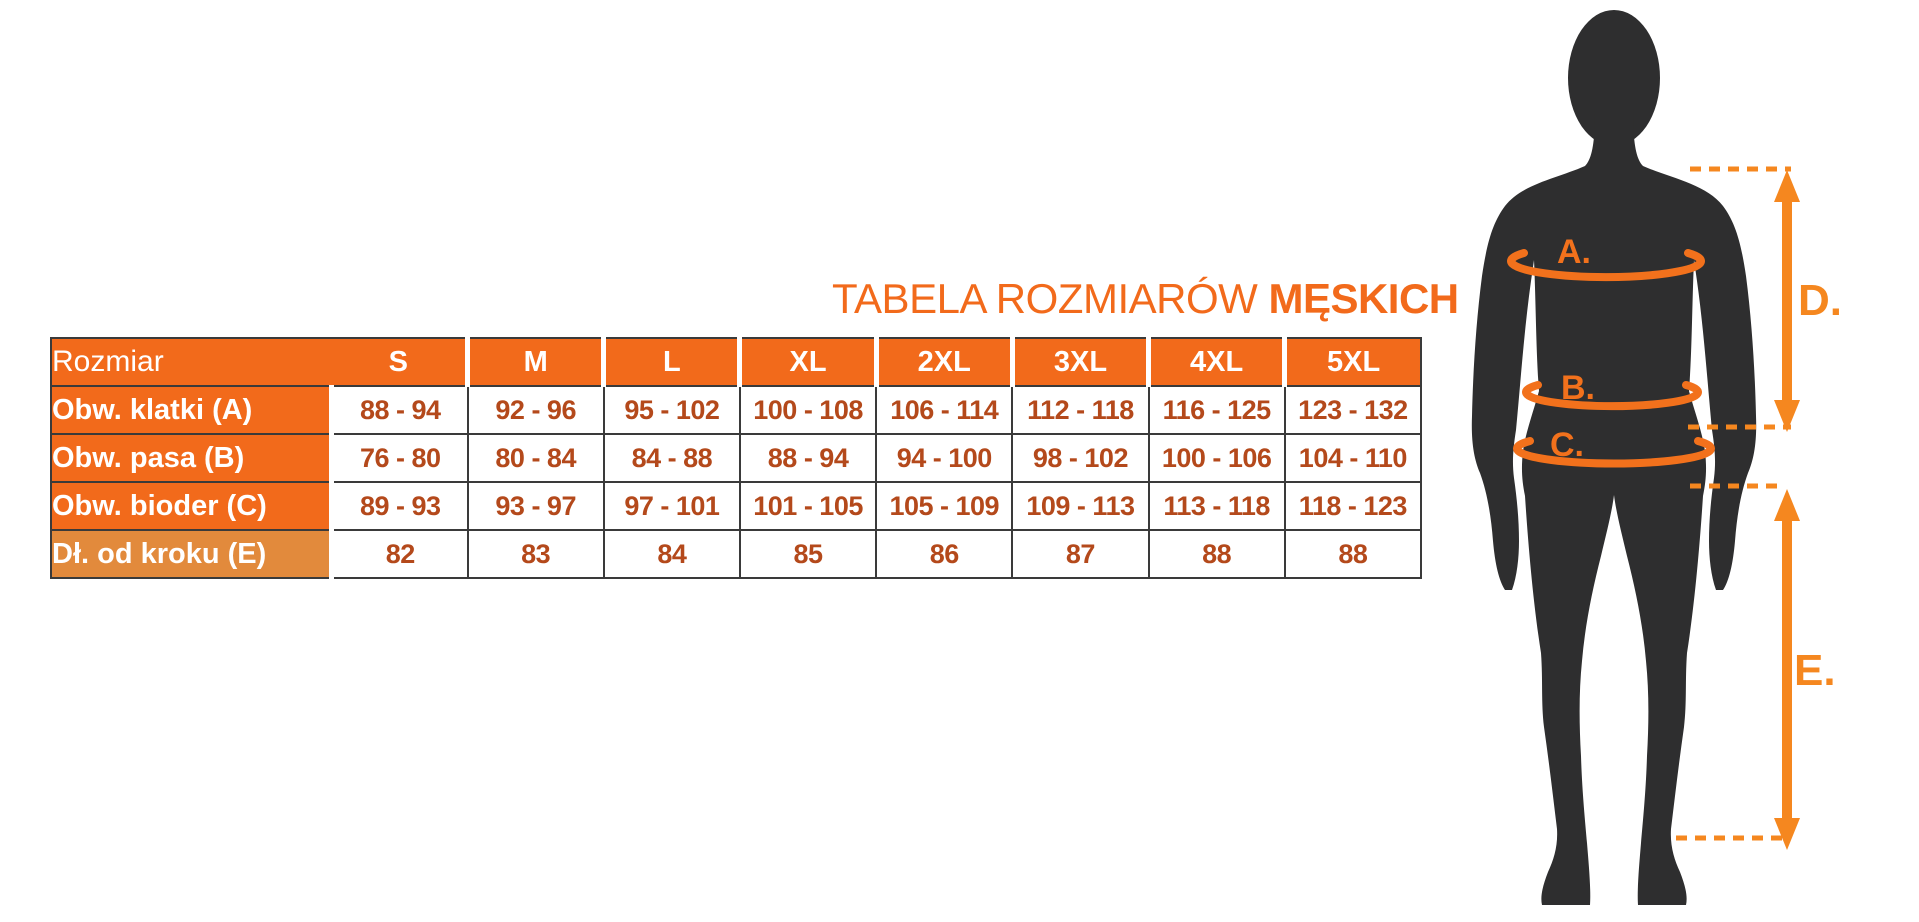  Describe the element at coordinates (671, 554) in the screenshot. I see `value-cell: 84` at that location.